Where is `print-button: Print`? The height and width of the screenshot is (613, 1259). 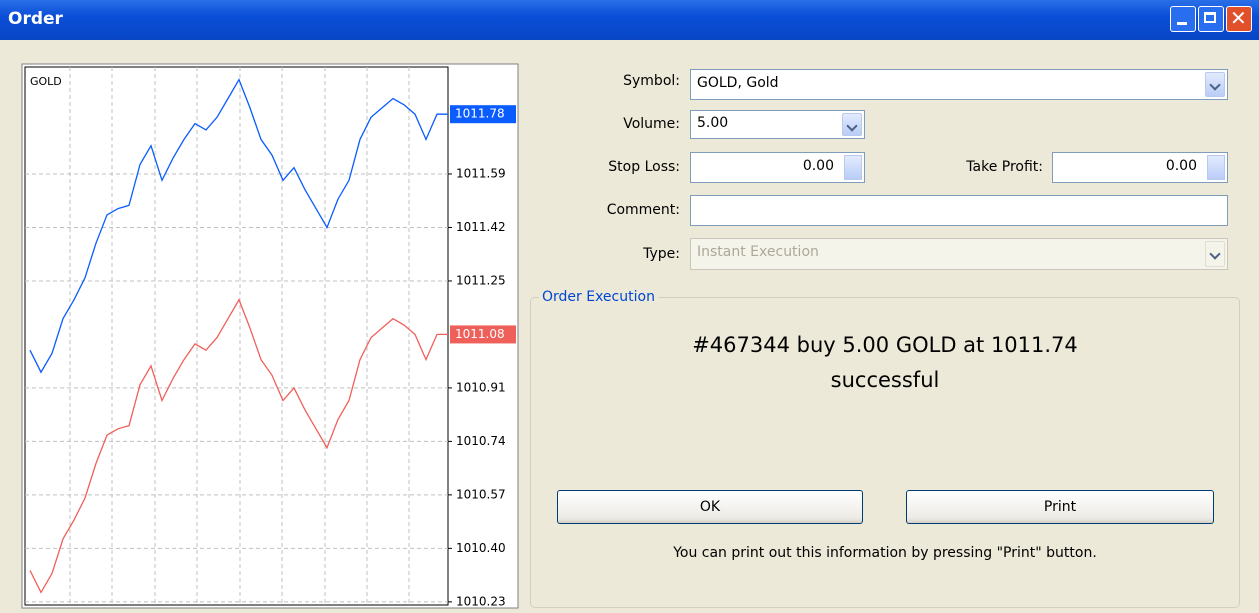 print-button: Print is located at coordinates (1060, 507).